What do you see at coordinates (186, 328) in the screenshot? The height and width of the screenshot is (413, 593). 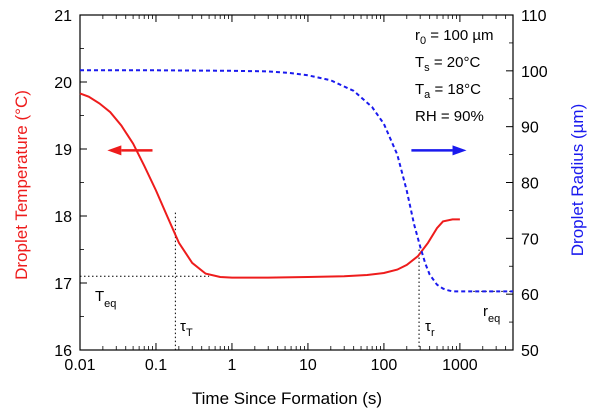 I see `label-tau-t: τT` at bounding box center [186, 328].